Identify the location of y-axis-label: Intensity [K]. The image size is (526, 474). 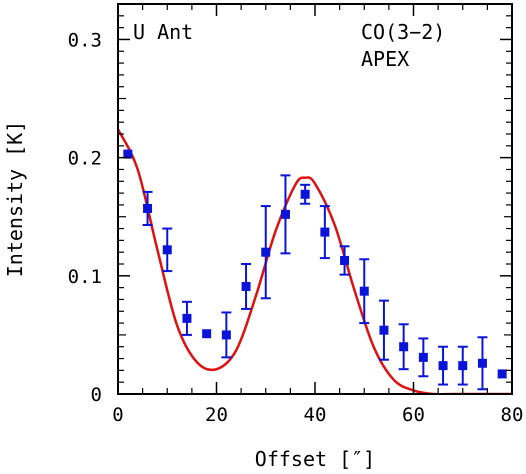
(15, 199).